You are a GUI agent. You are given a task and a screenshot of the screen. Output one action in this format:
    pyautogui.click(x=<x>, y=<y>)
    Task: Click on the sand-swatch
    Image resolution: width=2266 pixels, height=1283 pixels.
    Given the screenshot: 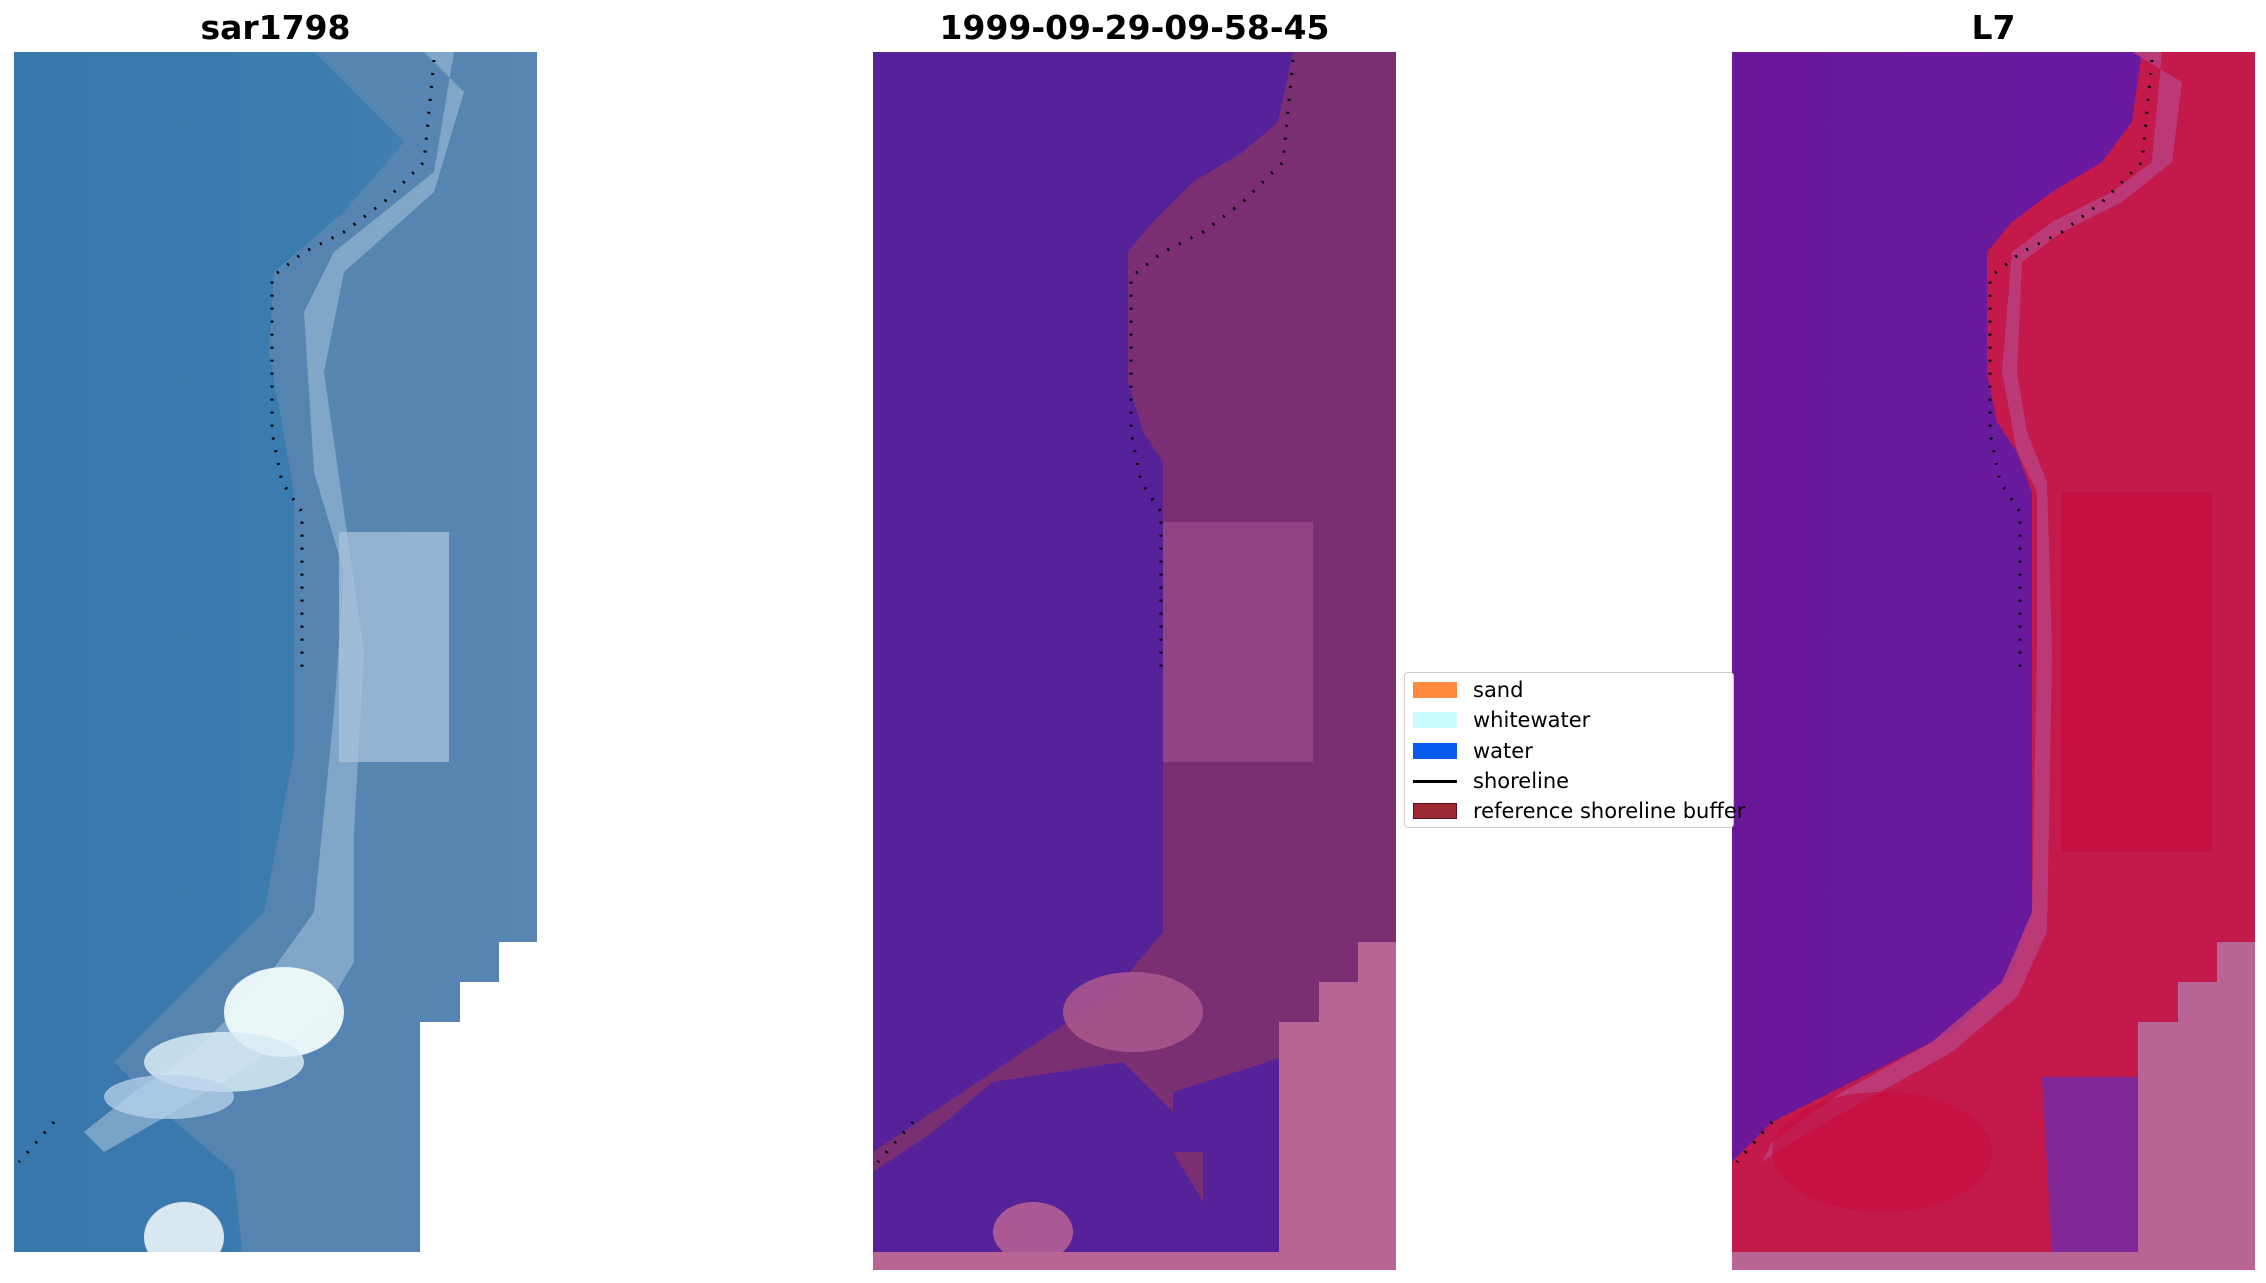 What is the action you would take?
    pyautogui.click(x=1435, y=690)
    